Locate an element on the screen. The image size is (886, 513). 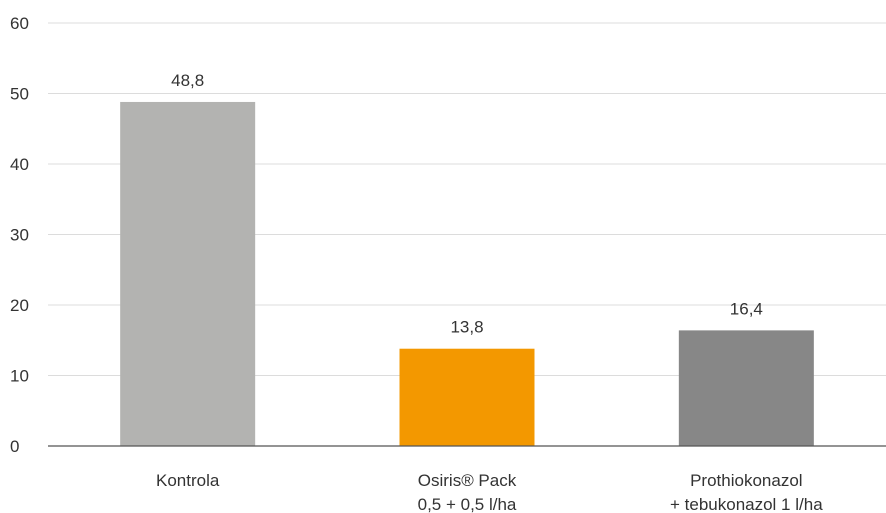
y-tick-label: 60 is located at coordinates (19, 23).